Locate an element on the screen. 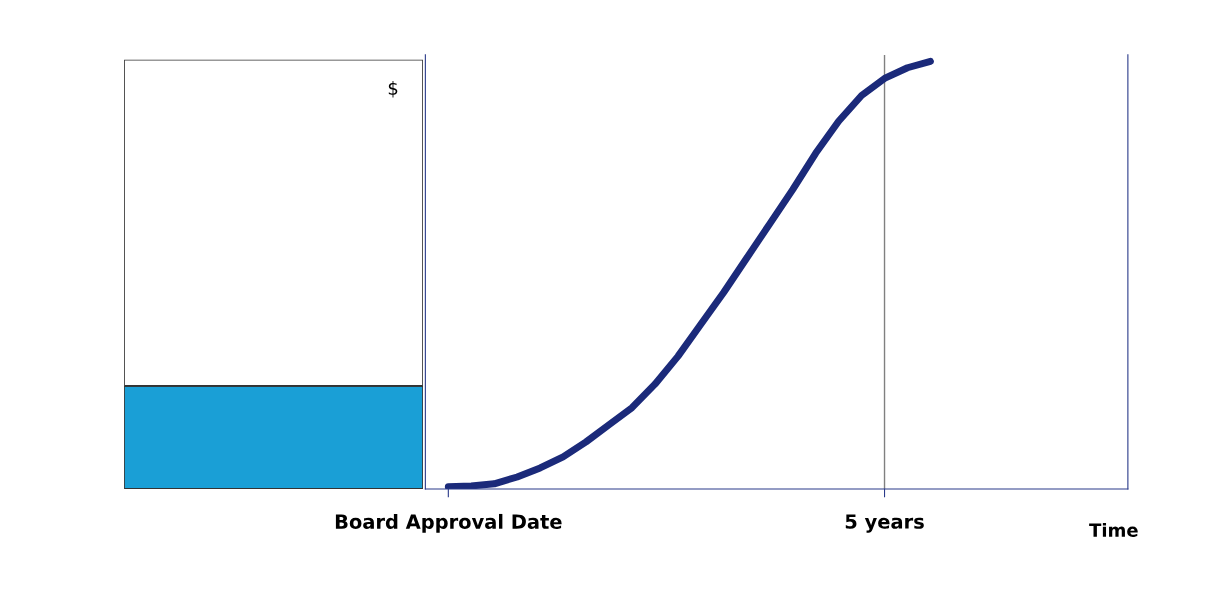  x-axis-title: Time is located at coordinates (1113, 529).